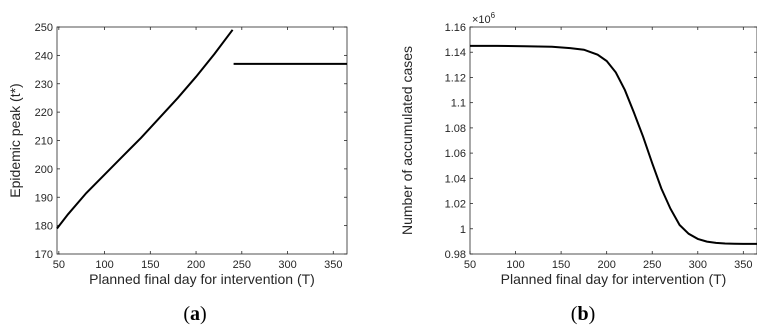  Describe the element at coordinates (44, 227) in the screenshot. I see `y-tick-label: 180` at that location.